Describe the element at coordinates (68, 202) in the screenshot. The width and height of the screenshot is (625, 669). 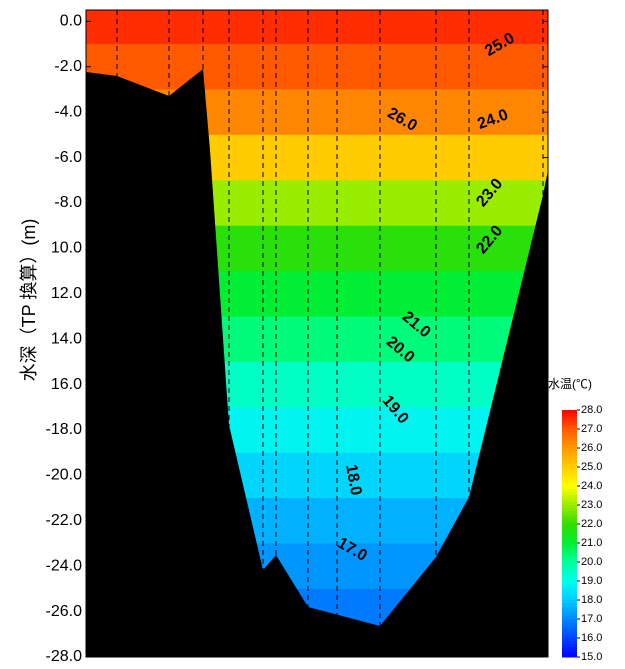
I see `y-tick-label: -8.0` at that location.